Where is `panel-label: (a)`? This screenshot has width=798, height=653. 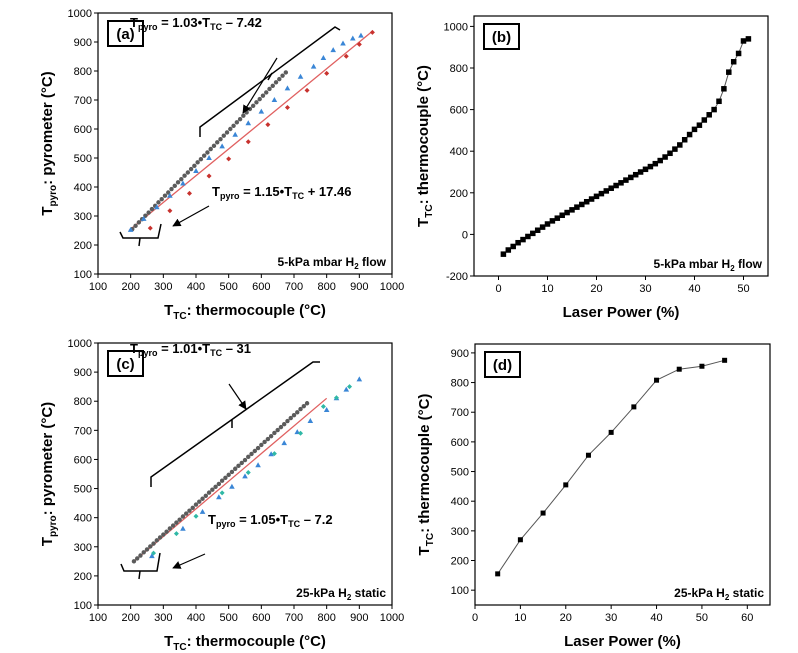 panel-label: (a) is located at coordinates (125, 34).